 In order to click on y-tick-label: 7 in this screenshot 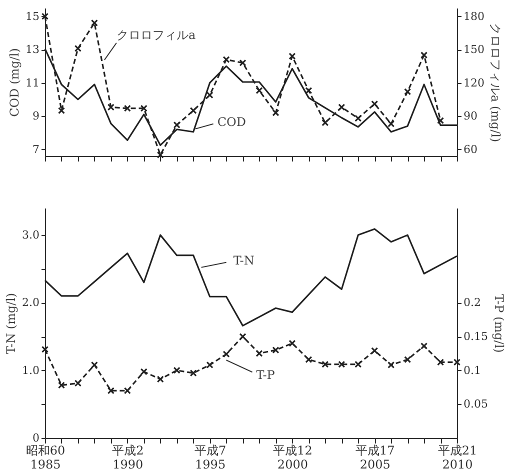, I will do `click(36, 149)`.